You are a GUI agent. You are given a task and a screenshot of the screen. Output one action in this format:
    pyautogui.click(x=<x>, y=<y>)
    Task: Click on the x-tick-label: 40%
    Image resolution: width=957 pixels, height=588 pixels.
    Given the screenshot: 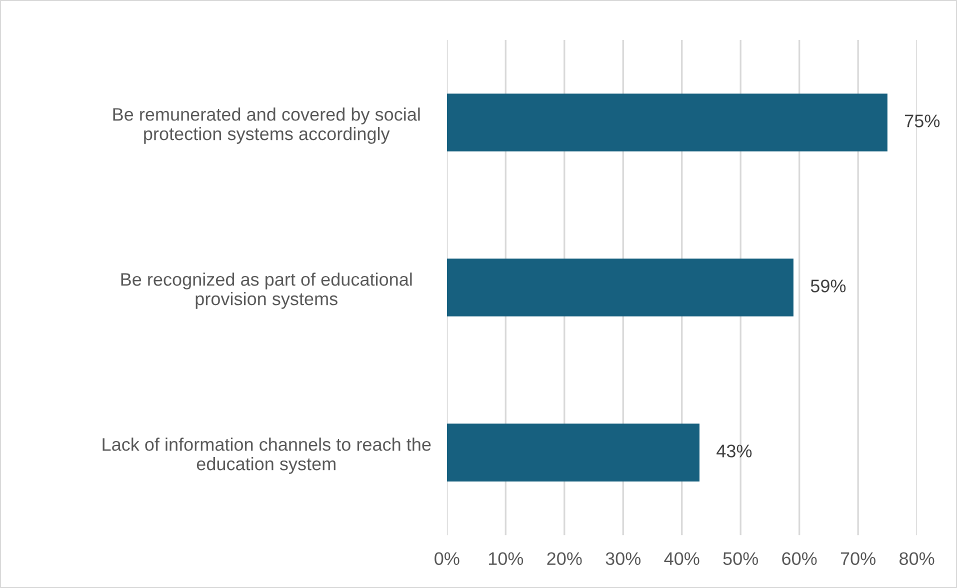 What is the action you would take?
    pyautogui.click(x=682, y=559)
    